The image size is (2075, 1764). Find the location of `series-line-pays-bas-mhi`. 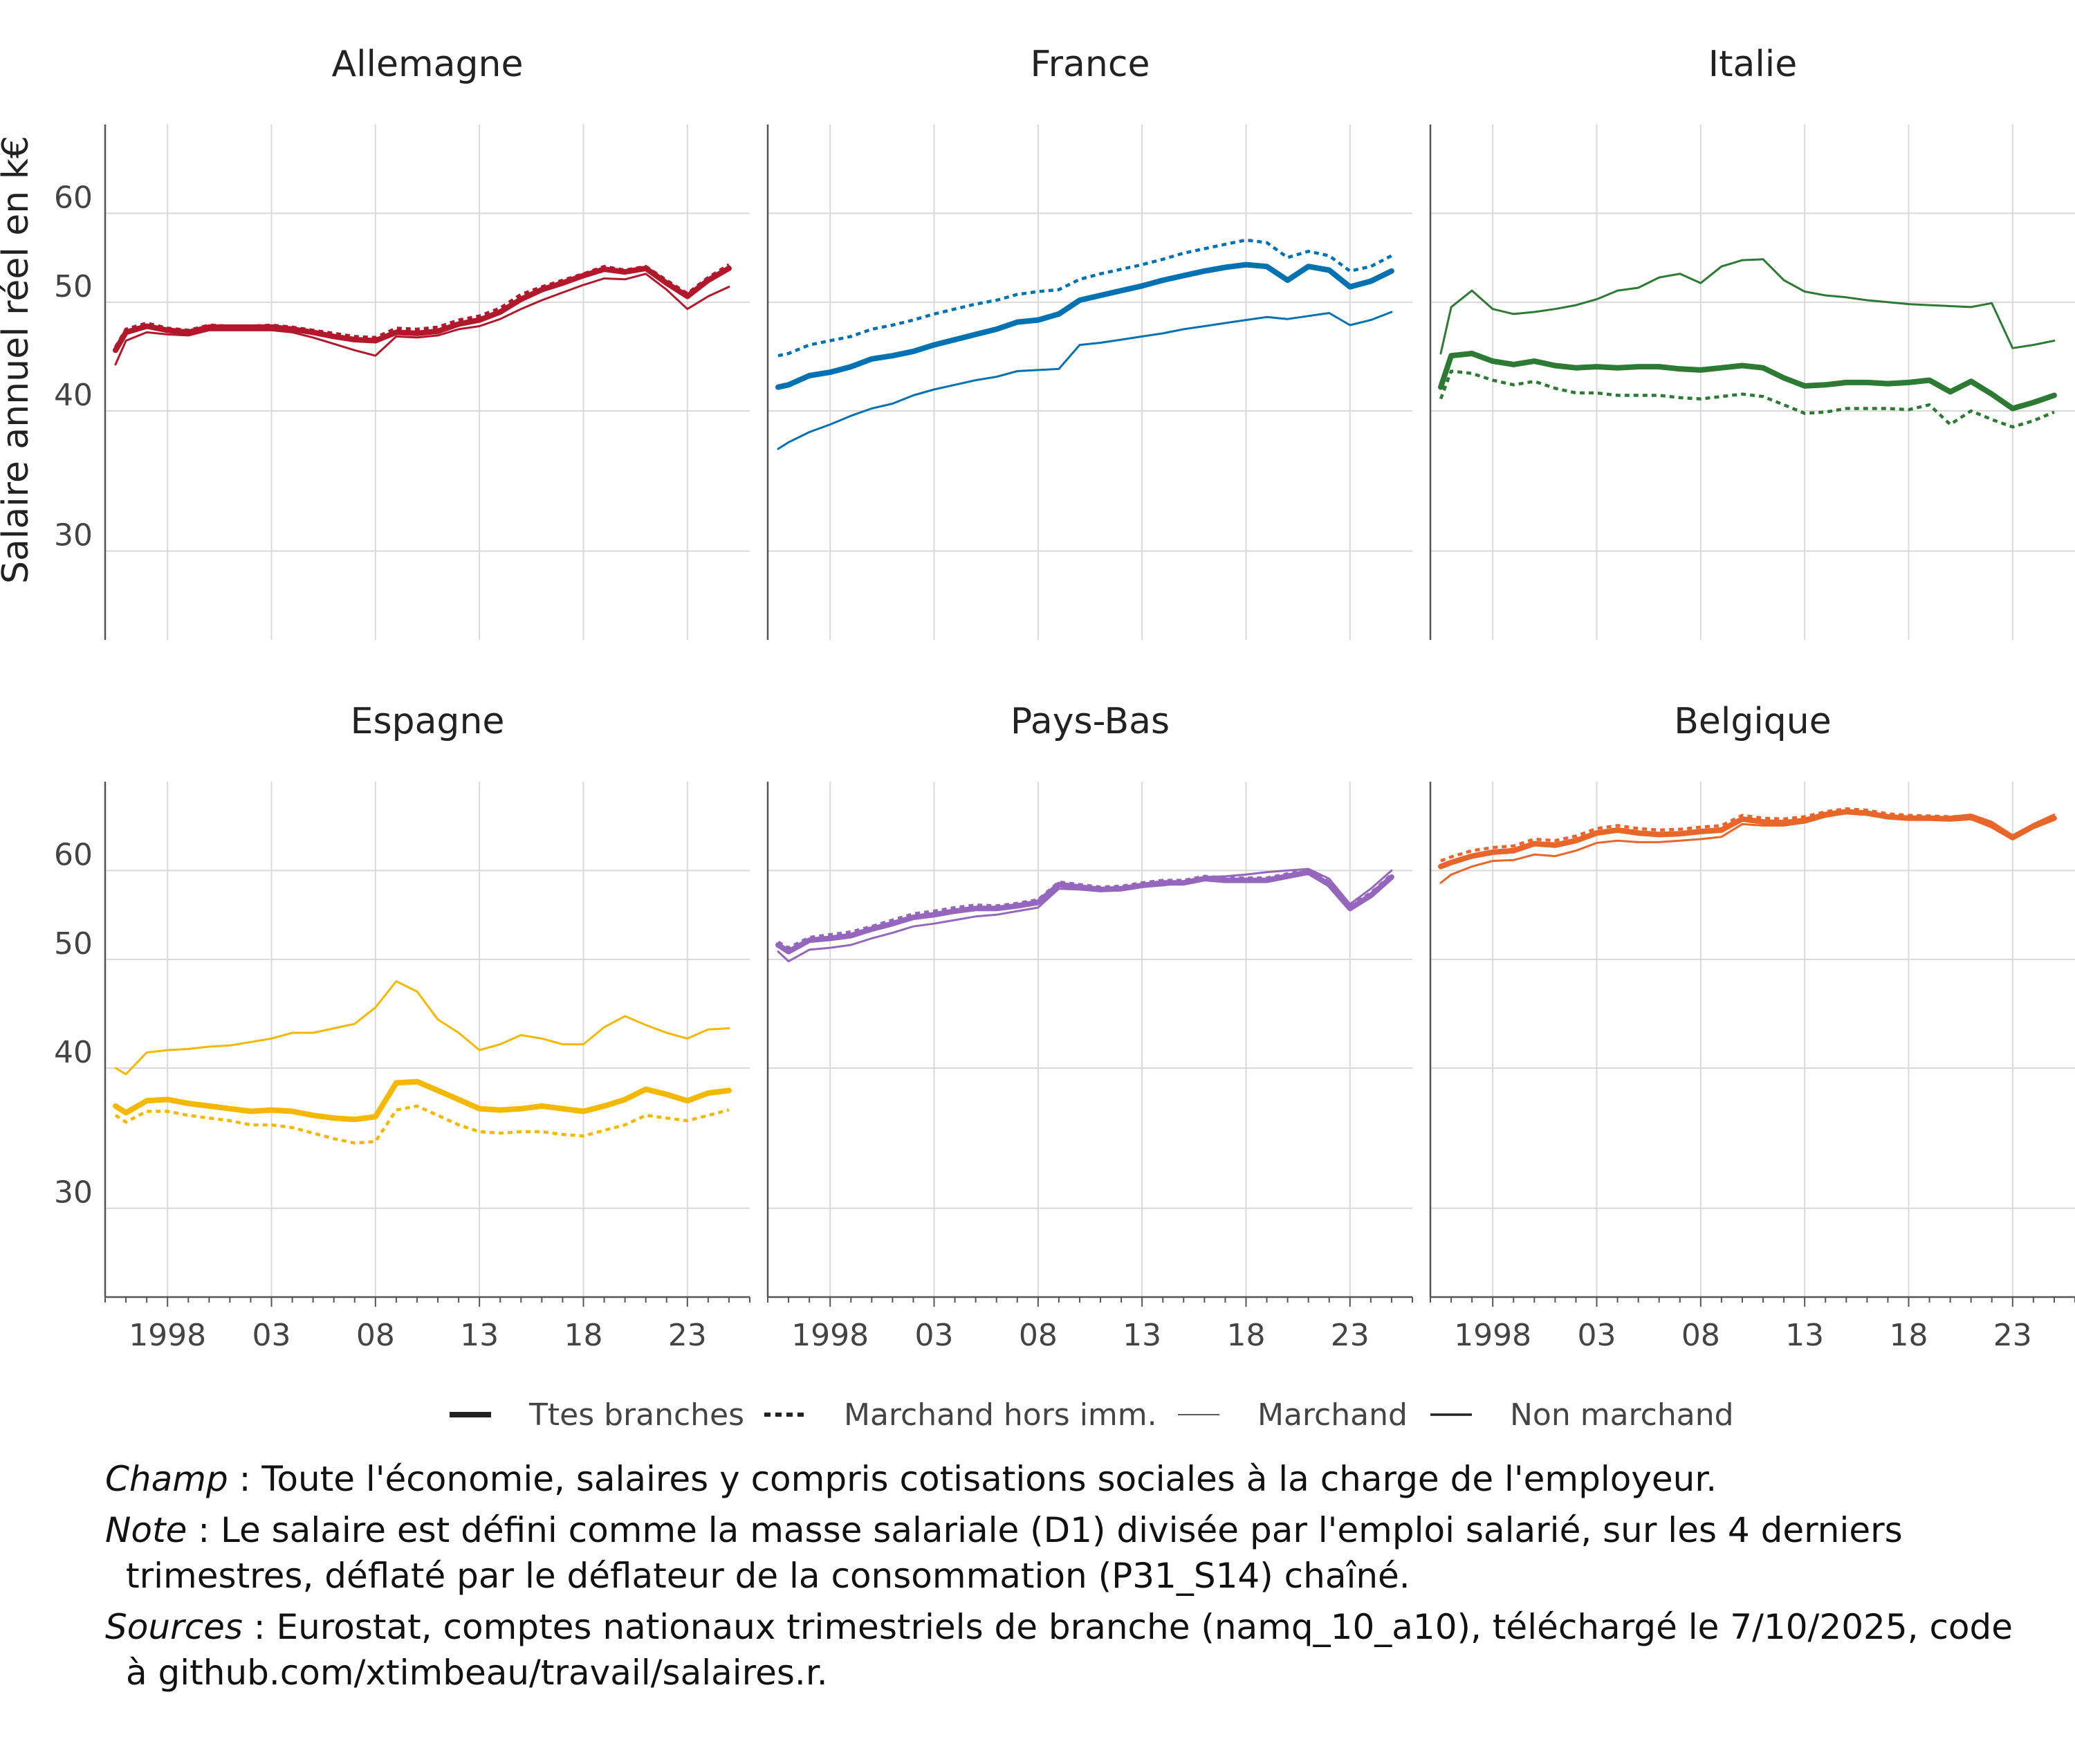

series-line-pays-bas-mhi is located at coordinates (1085, 908).